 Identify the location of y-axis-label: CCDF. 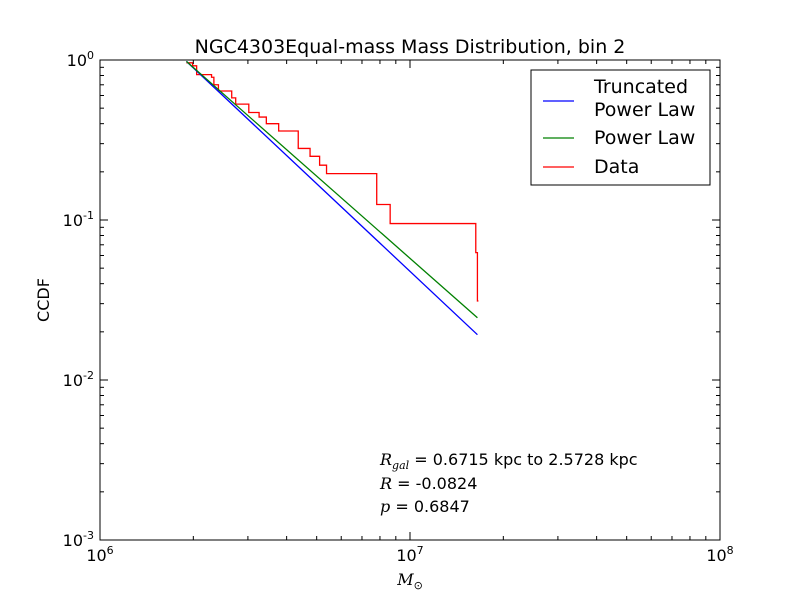
(43, 300).